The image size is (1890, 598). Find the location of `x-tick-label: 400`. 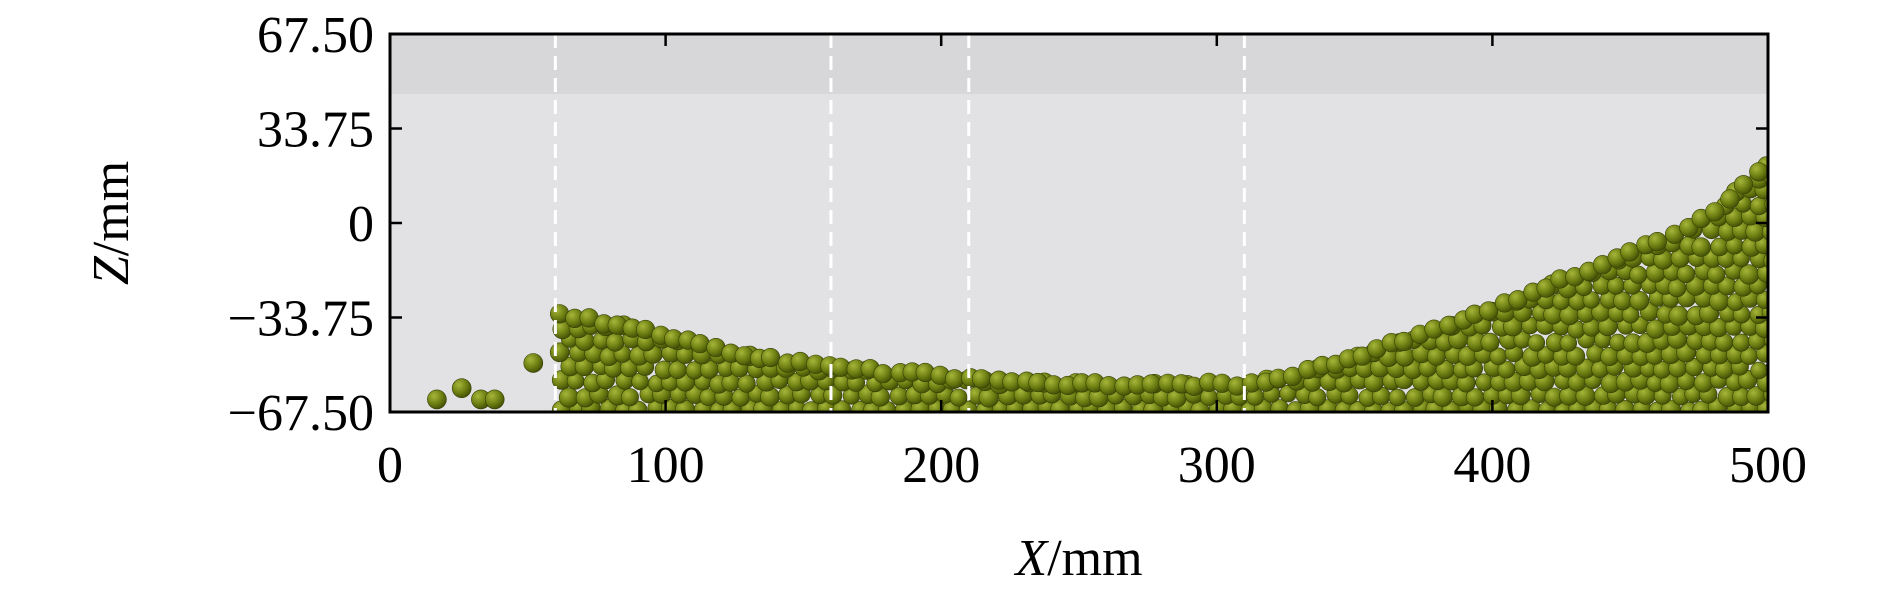

x-tick-label: 400 is located at coordinates (1492, 465).